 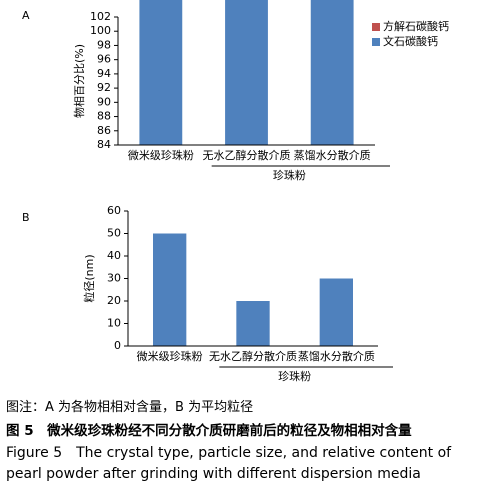 What do you see at coordinates (100, 30) in the screenshot?
I see `y-tick-label: 100` at bounding box center [100, 30].